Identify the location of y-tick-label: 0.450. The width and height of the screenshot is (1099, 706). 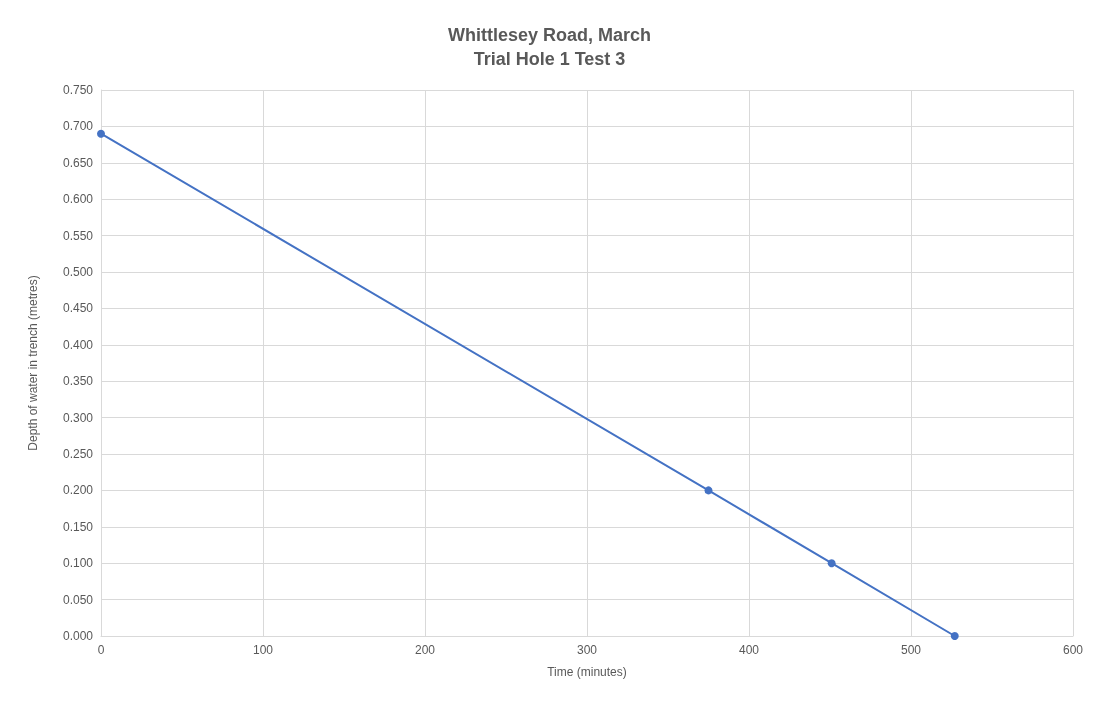
(78, 308).